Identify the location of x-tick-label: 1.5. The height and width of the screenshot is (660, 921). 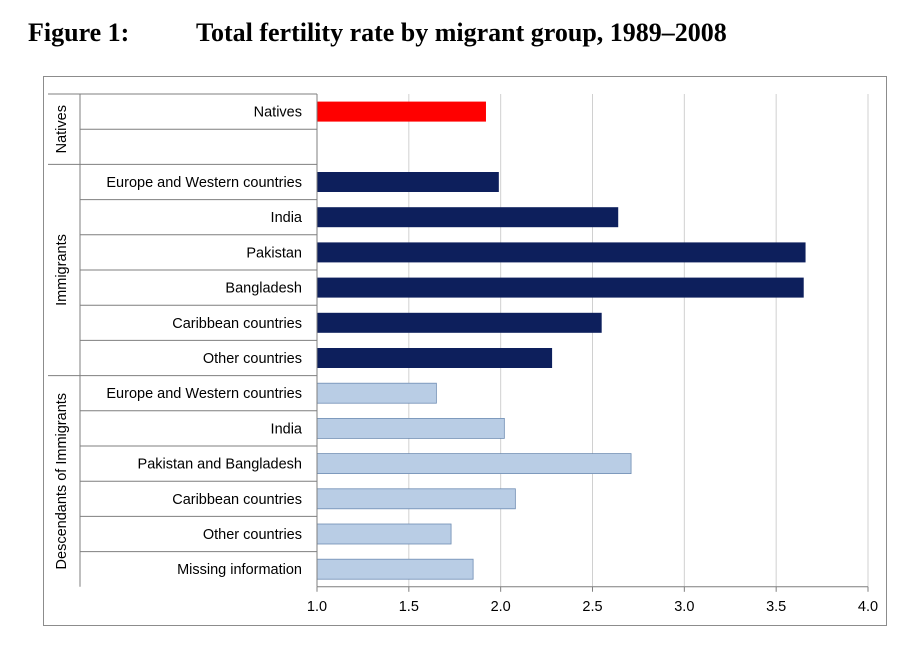
(409, 607).